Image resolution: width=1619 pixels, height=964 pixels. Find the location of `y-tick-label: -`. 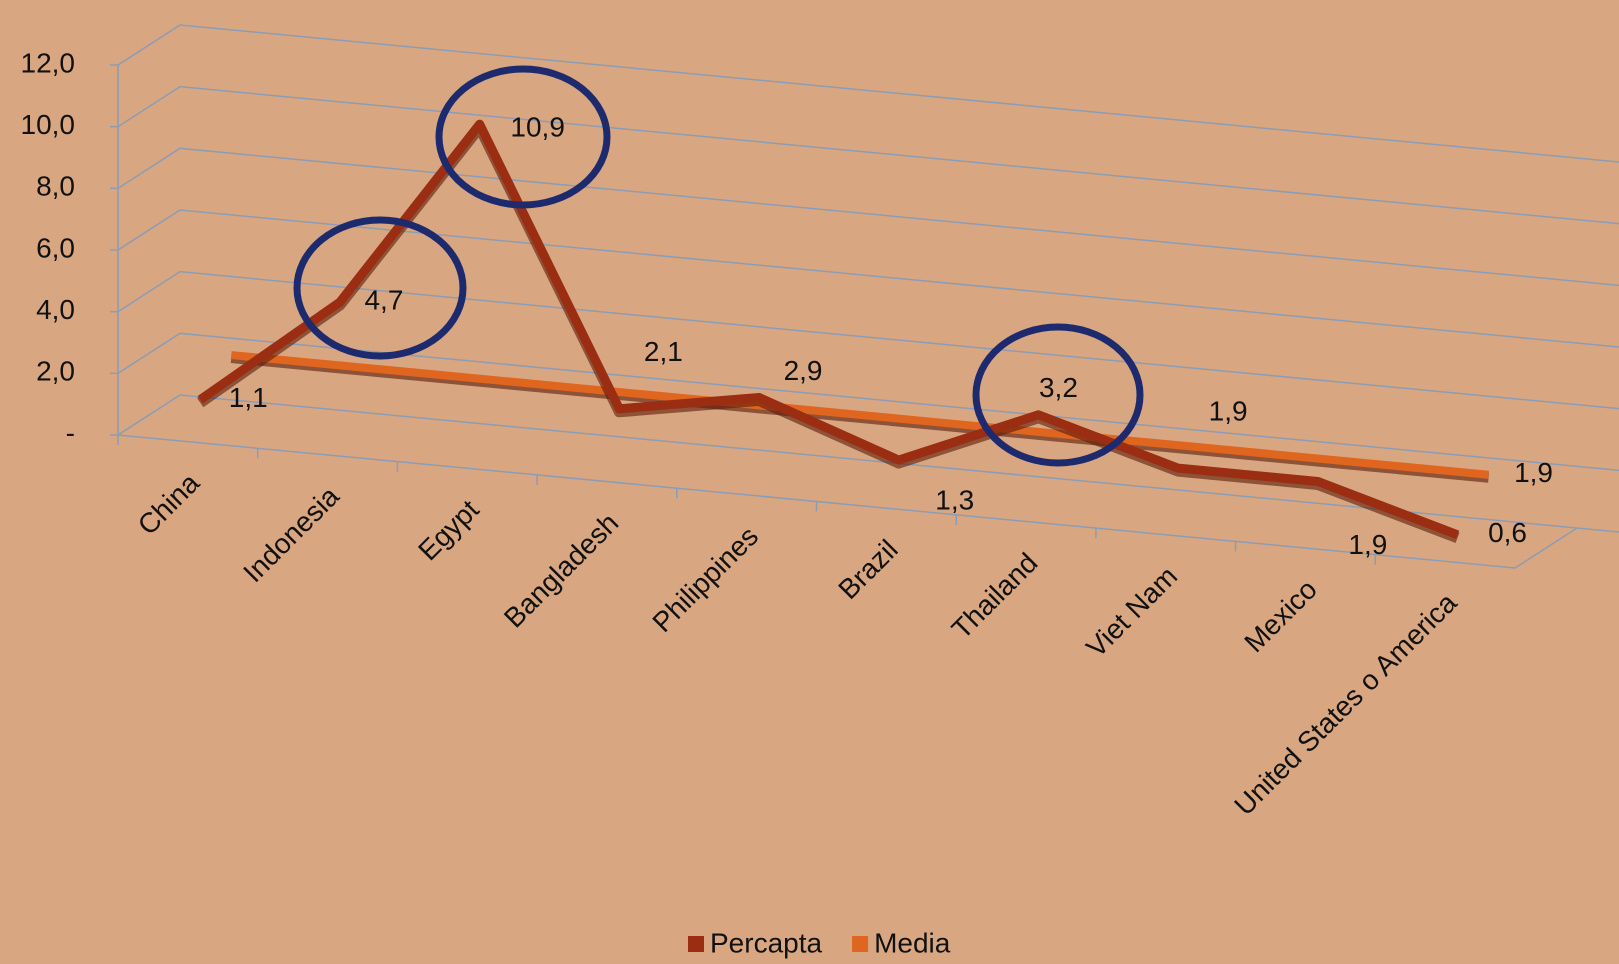

y-tick-label: - is located at coordinates (70, 432).